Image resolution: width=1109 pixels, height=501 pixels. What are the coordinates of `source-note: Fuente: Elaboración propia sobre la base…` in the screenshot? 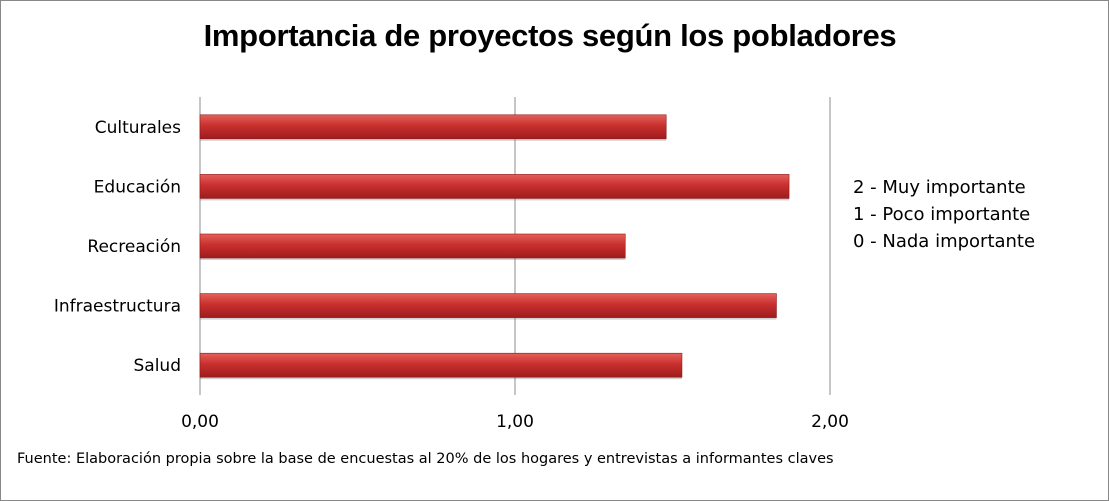 It's located at (425, 459).